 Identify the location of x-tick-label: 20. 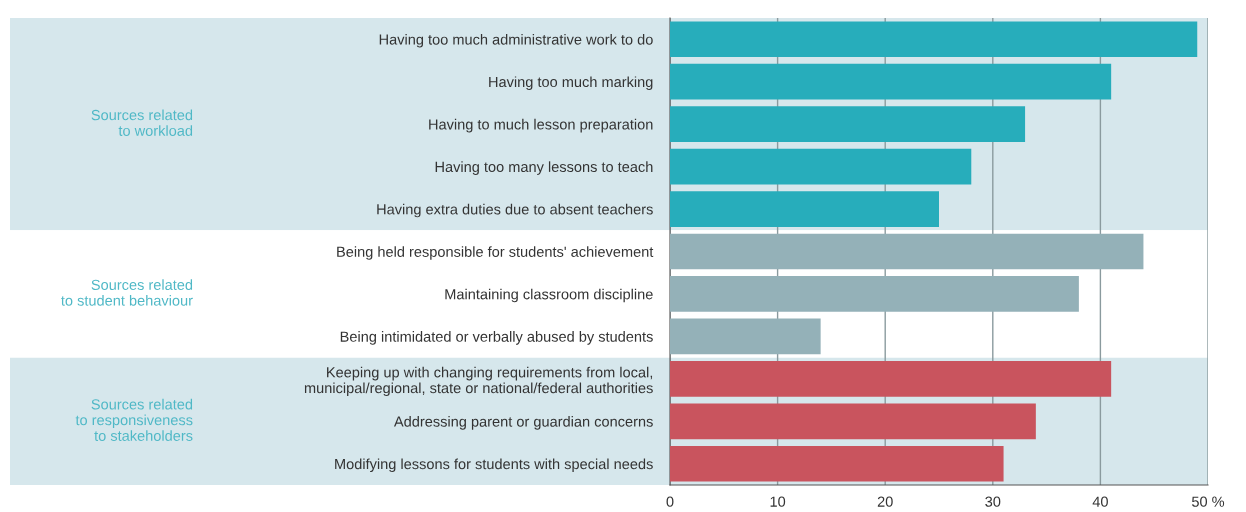
(885, 501).